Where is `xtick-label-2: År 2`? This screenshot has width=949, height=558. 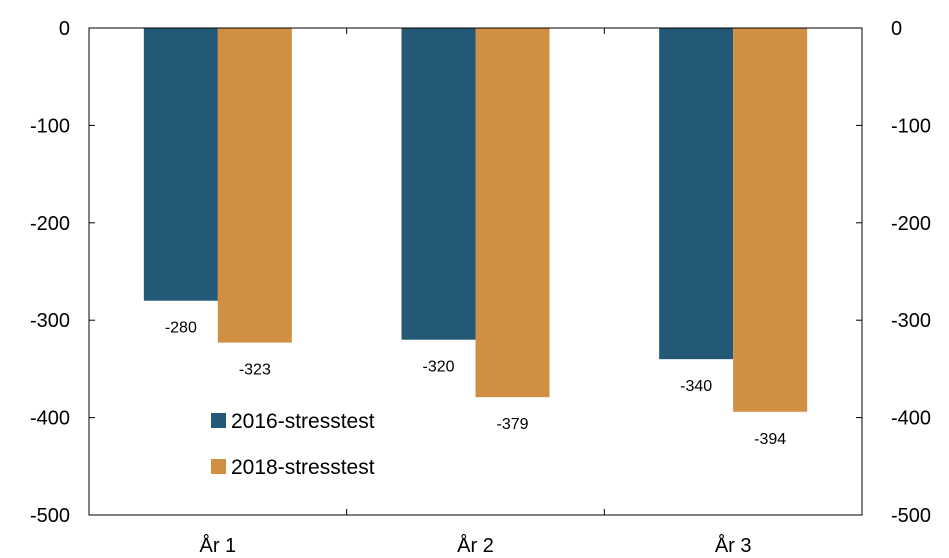 xtick-label-2: År 2 is located at coordinates (475, 545).